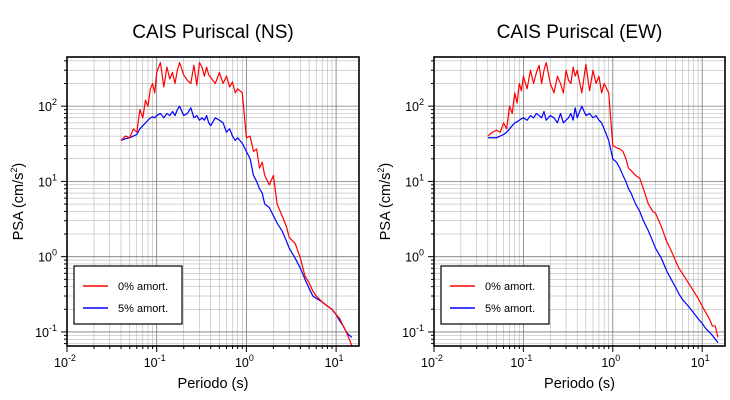 Image resolution: width=730 pixels, height=400 pixels. What do you see at coordinates (213, 32) in the screenshot?
I see `chart-title: CAIS Puriscal (NS)` at bounding box center [213, 32].